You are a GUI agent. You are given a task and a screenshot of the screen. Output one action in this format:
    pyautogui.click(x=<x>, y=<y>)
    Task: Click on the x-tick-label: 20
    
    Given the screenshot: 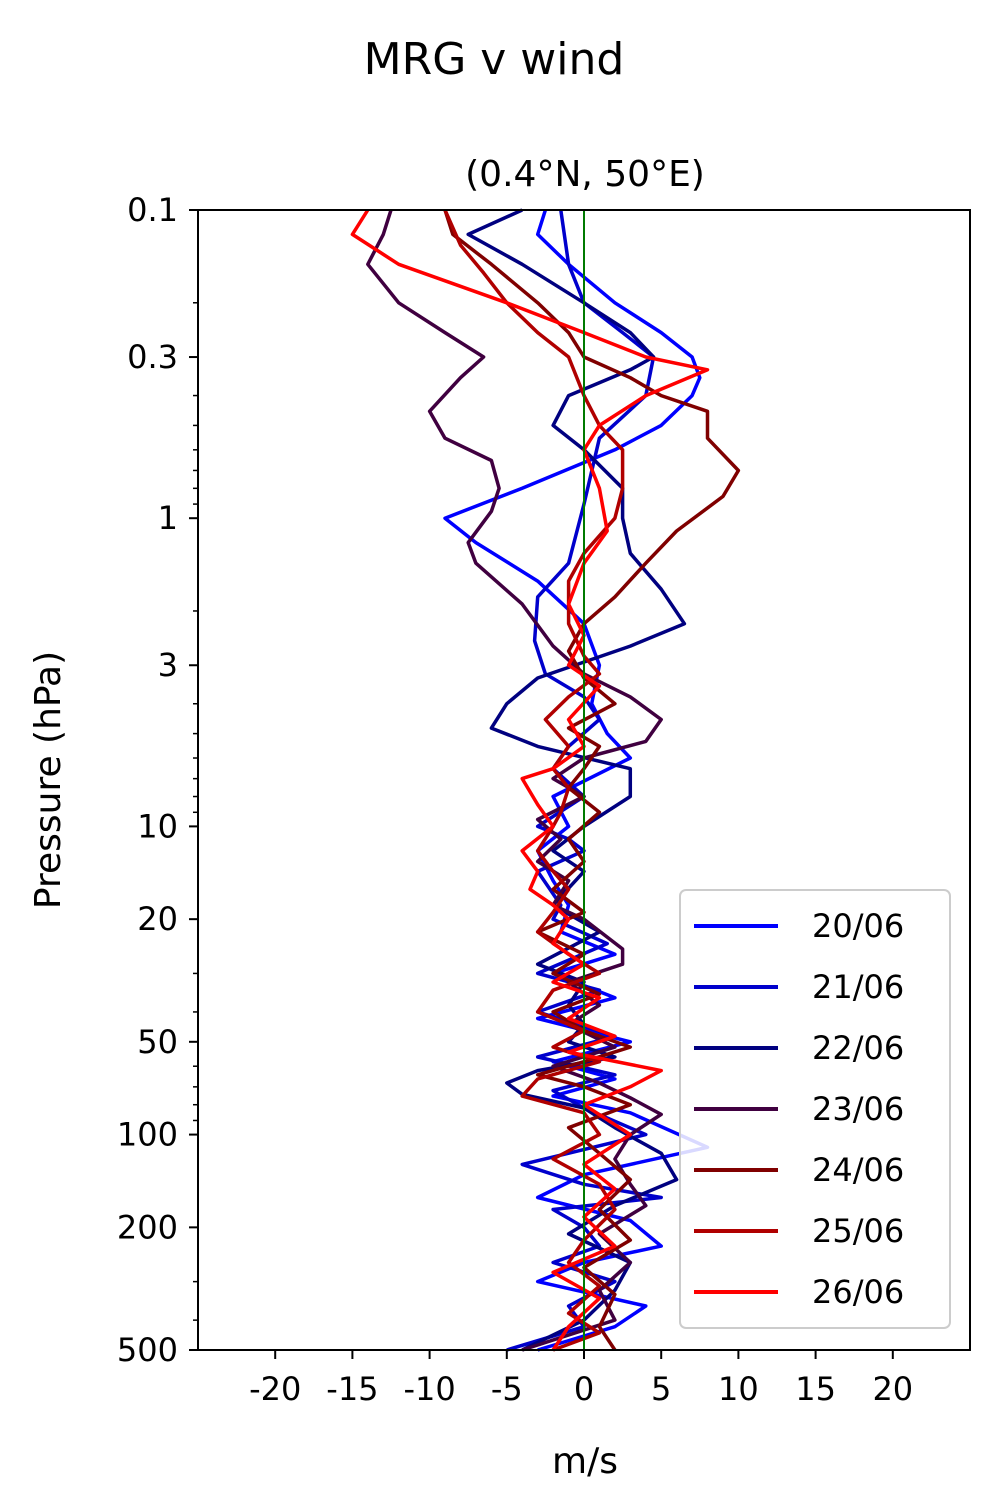 What is the action you would take?
    pyautogui.click(x=892, y=1389)
    